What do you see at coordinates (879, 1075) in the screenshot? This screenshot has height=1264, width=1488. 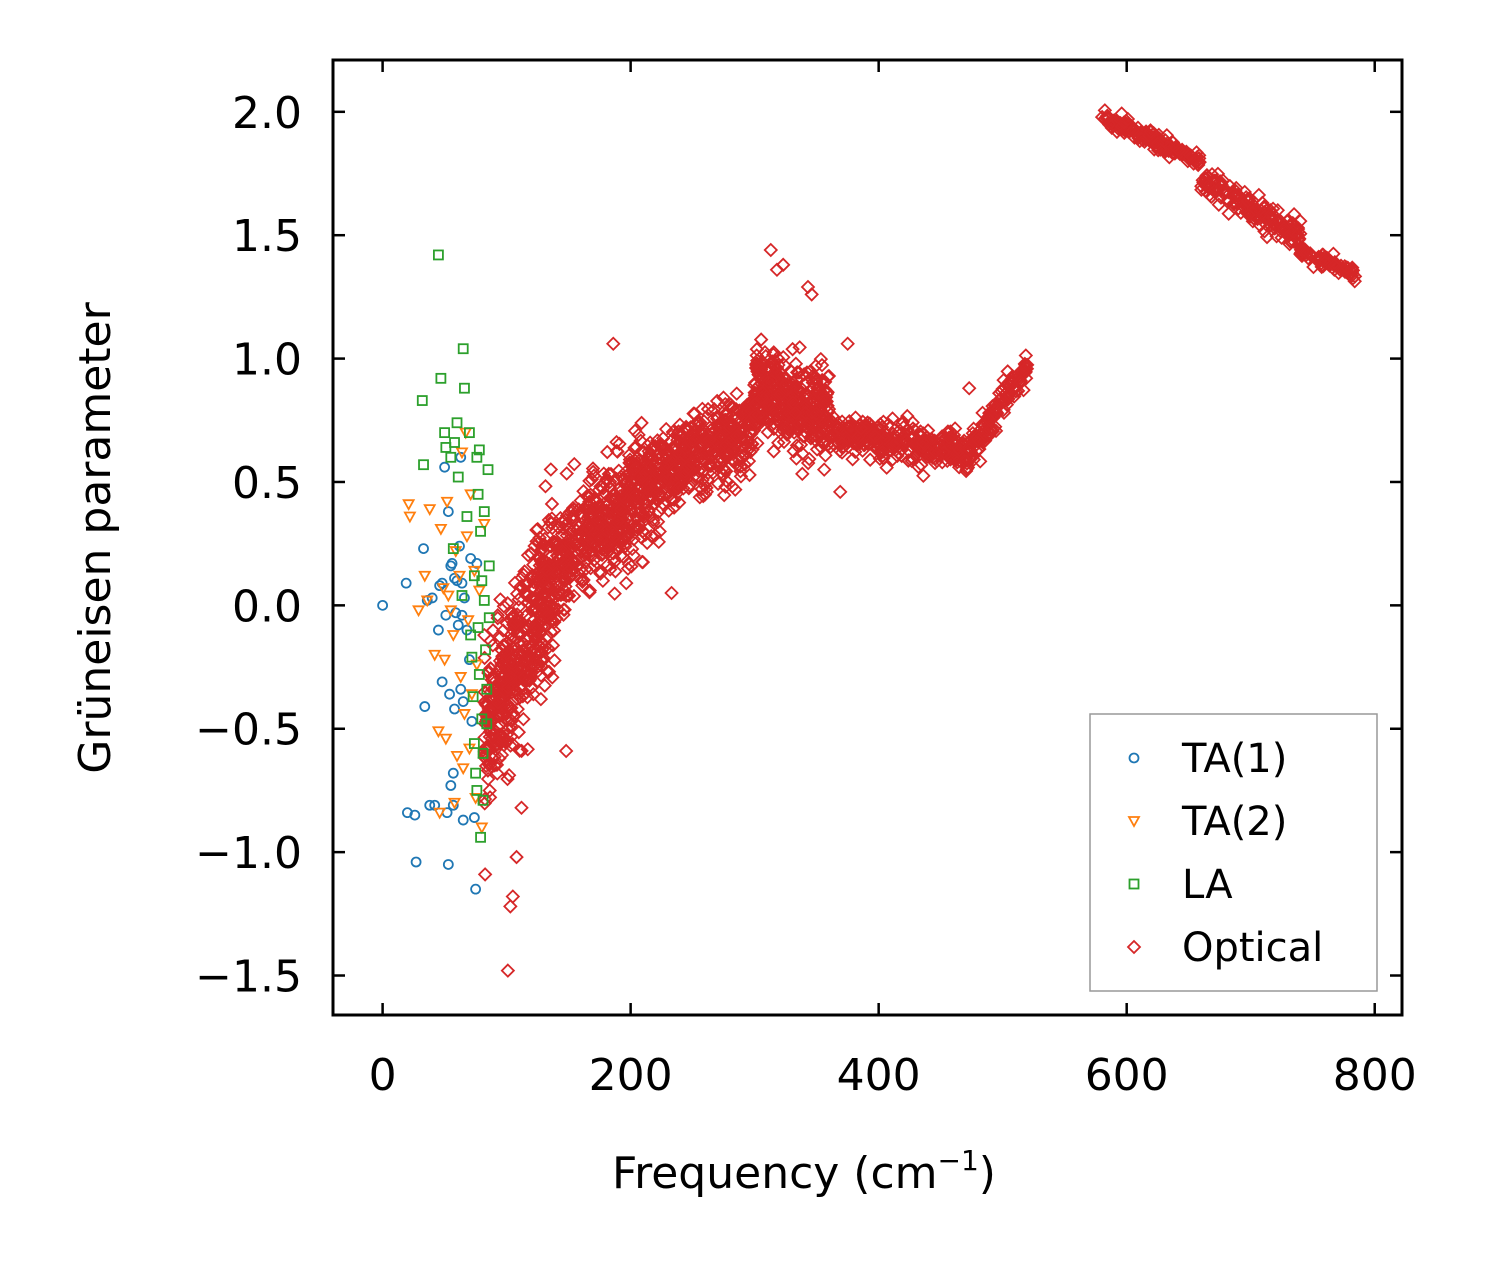 I see `x-tick-label: 400` at bounding box center [879, 1075].